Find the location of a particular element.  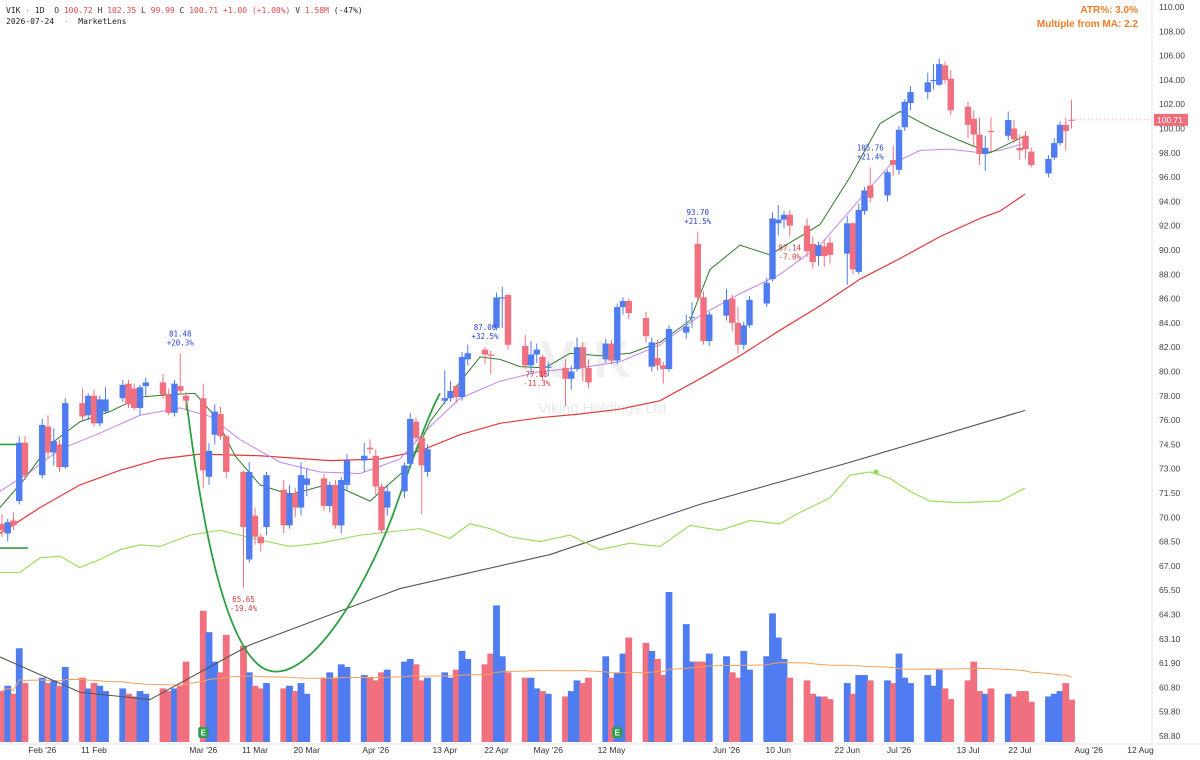

stats-box: ATR%: 3.0% Multiple from MA: 2.2 is located at coordinates (1087, 18).